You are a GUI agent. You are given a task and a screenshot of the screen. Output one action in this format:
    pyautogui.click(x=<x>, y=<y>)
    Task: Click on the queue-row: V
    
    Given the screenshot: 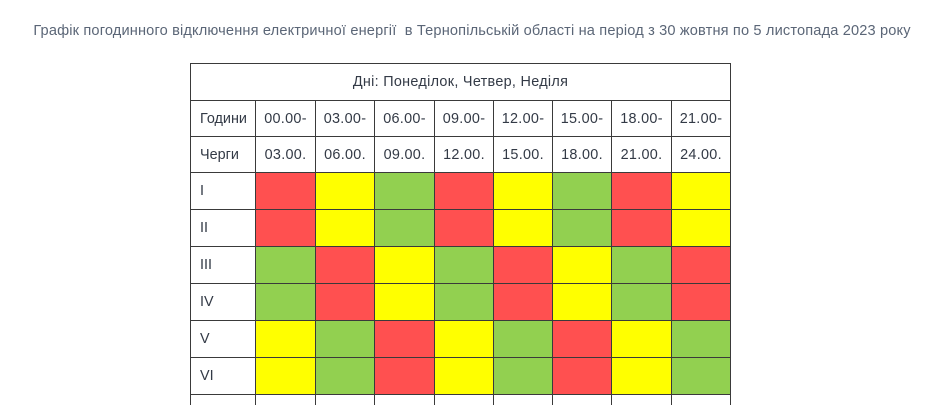 What is the action you would take?
    pyautogui.click(x=460, y=339)
    